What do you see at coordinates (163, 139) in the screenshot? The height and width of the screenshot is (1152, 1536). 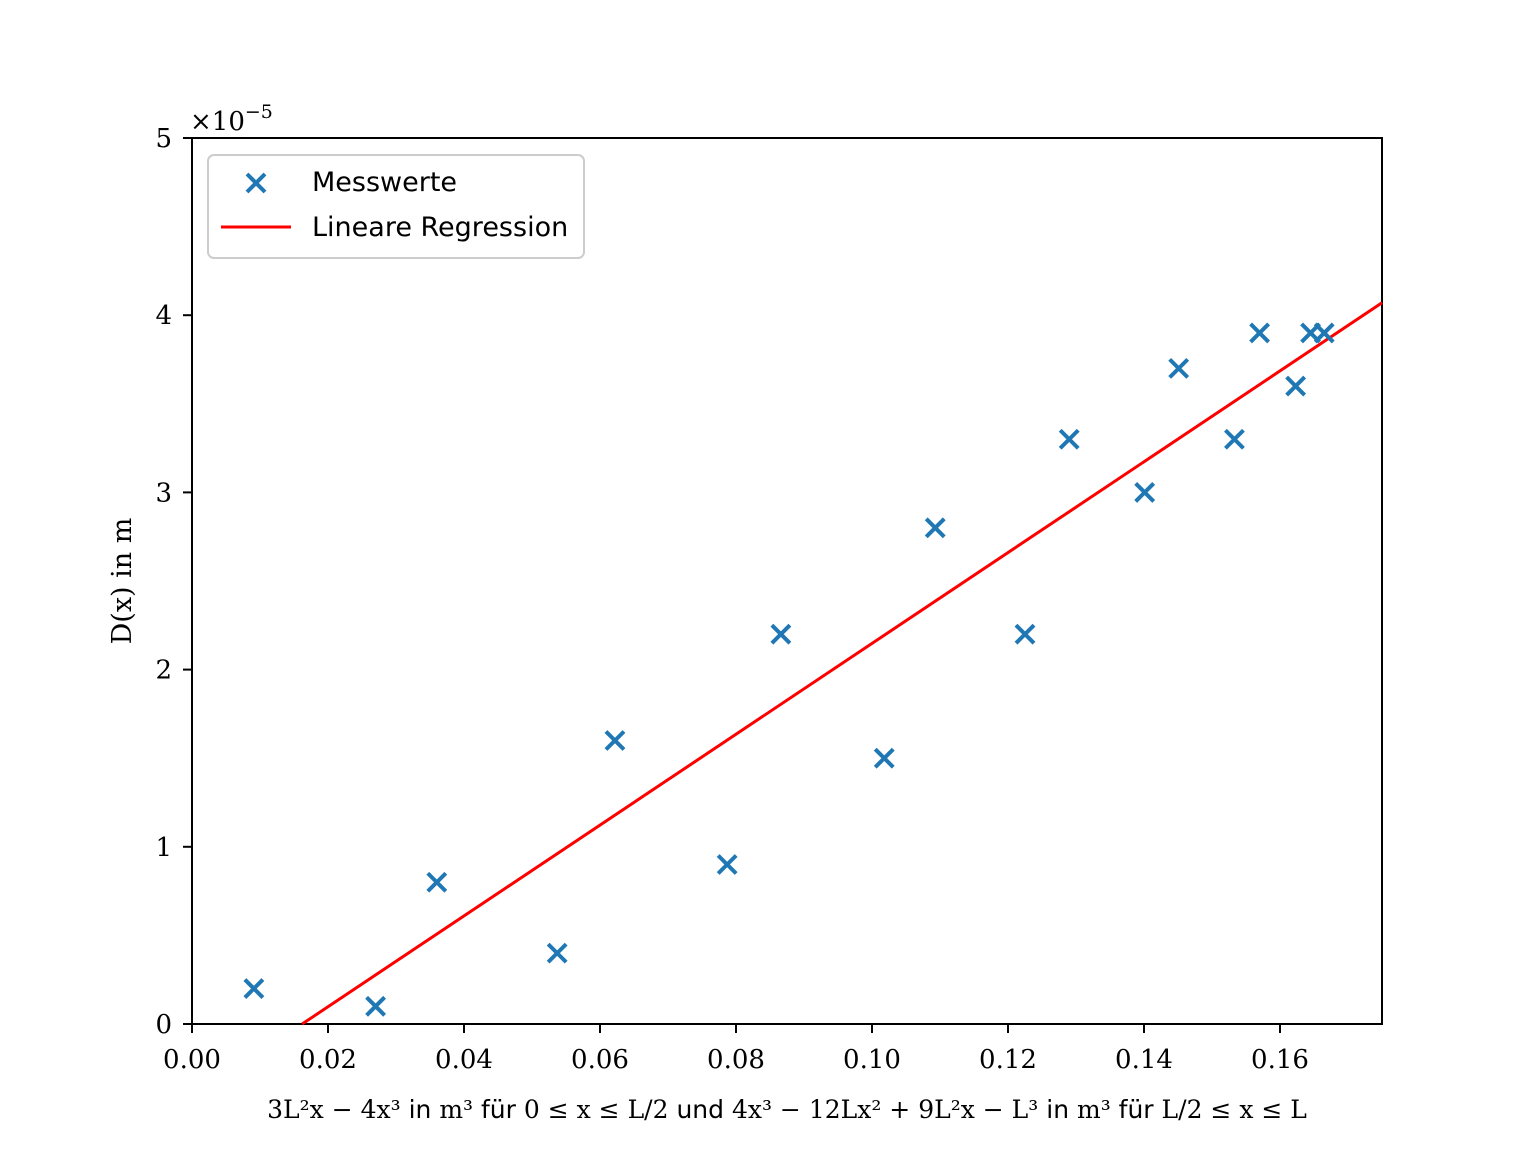 I see `y-tick-label: 5` at bounding box center [163, 139].